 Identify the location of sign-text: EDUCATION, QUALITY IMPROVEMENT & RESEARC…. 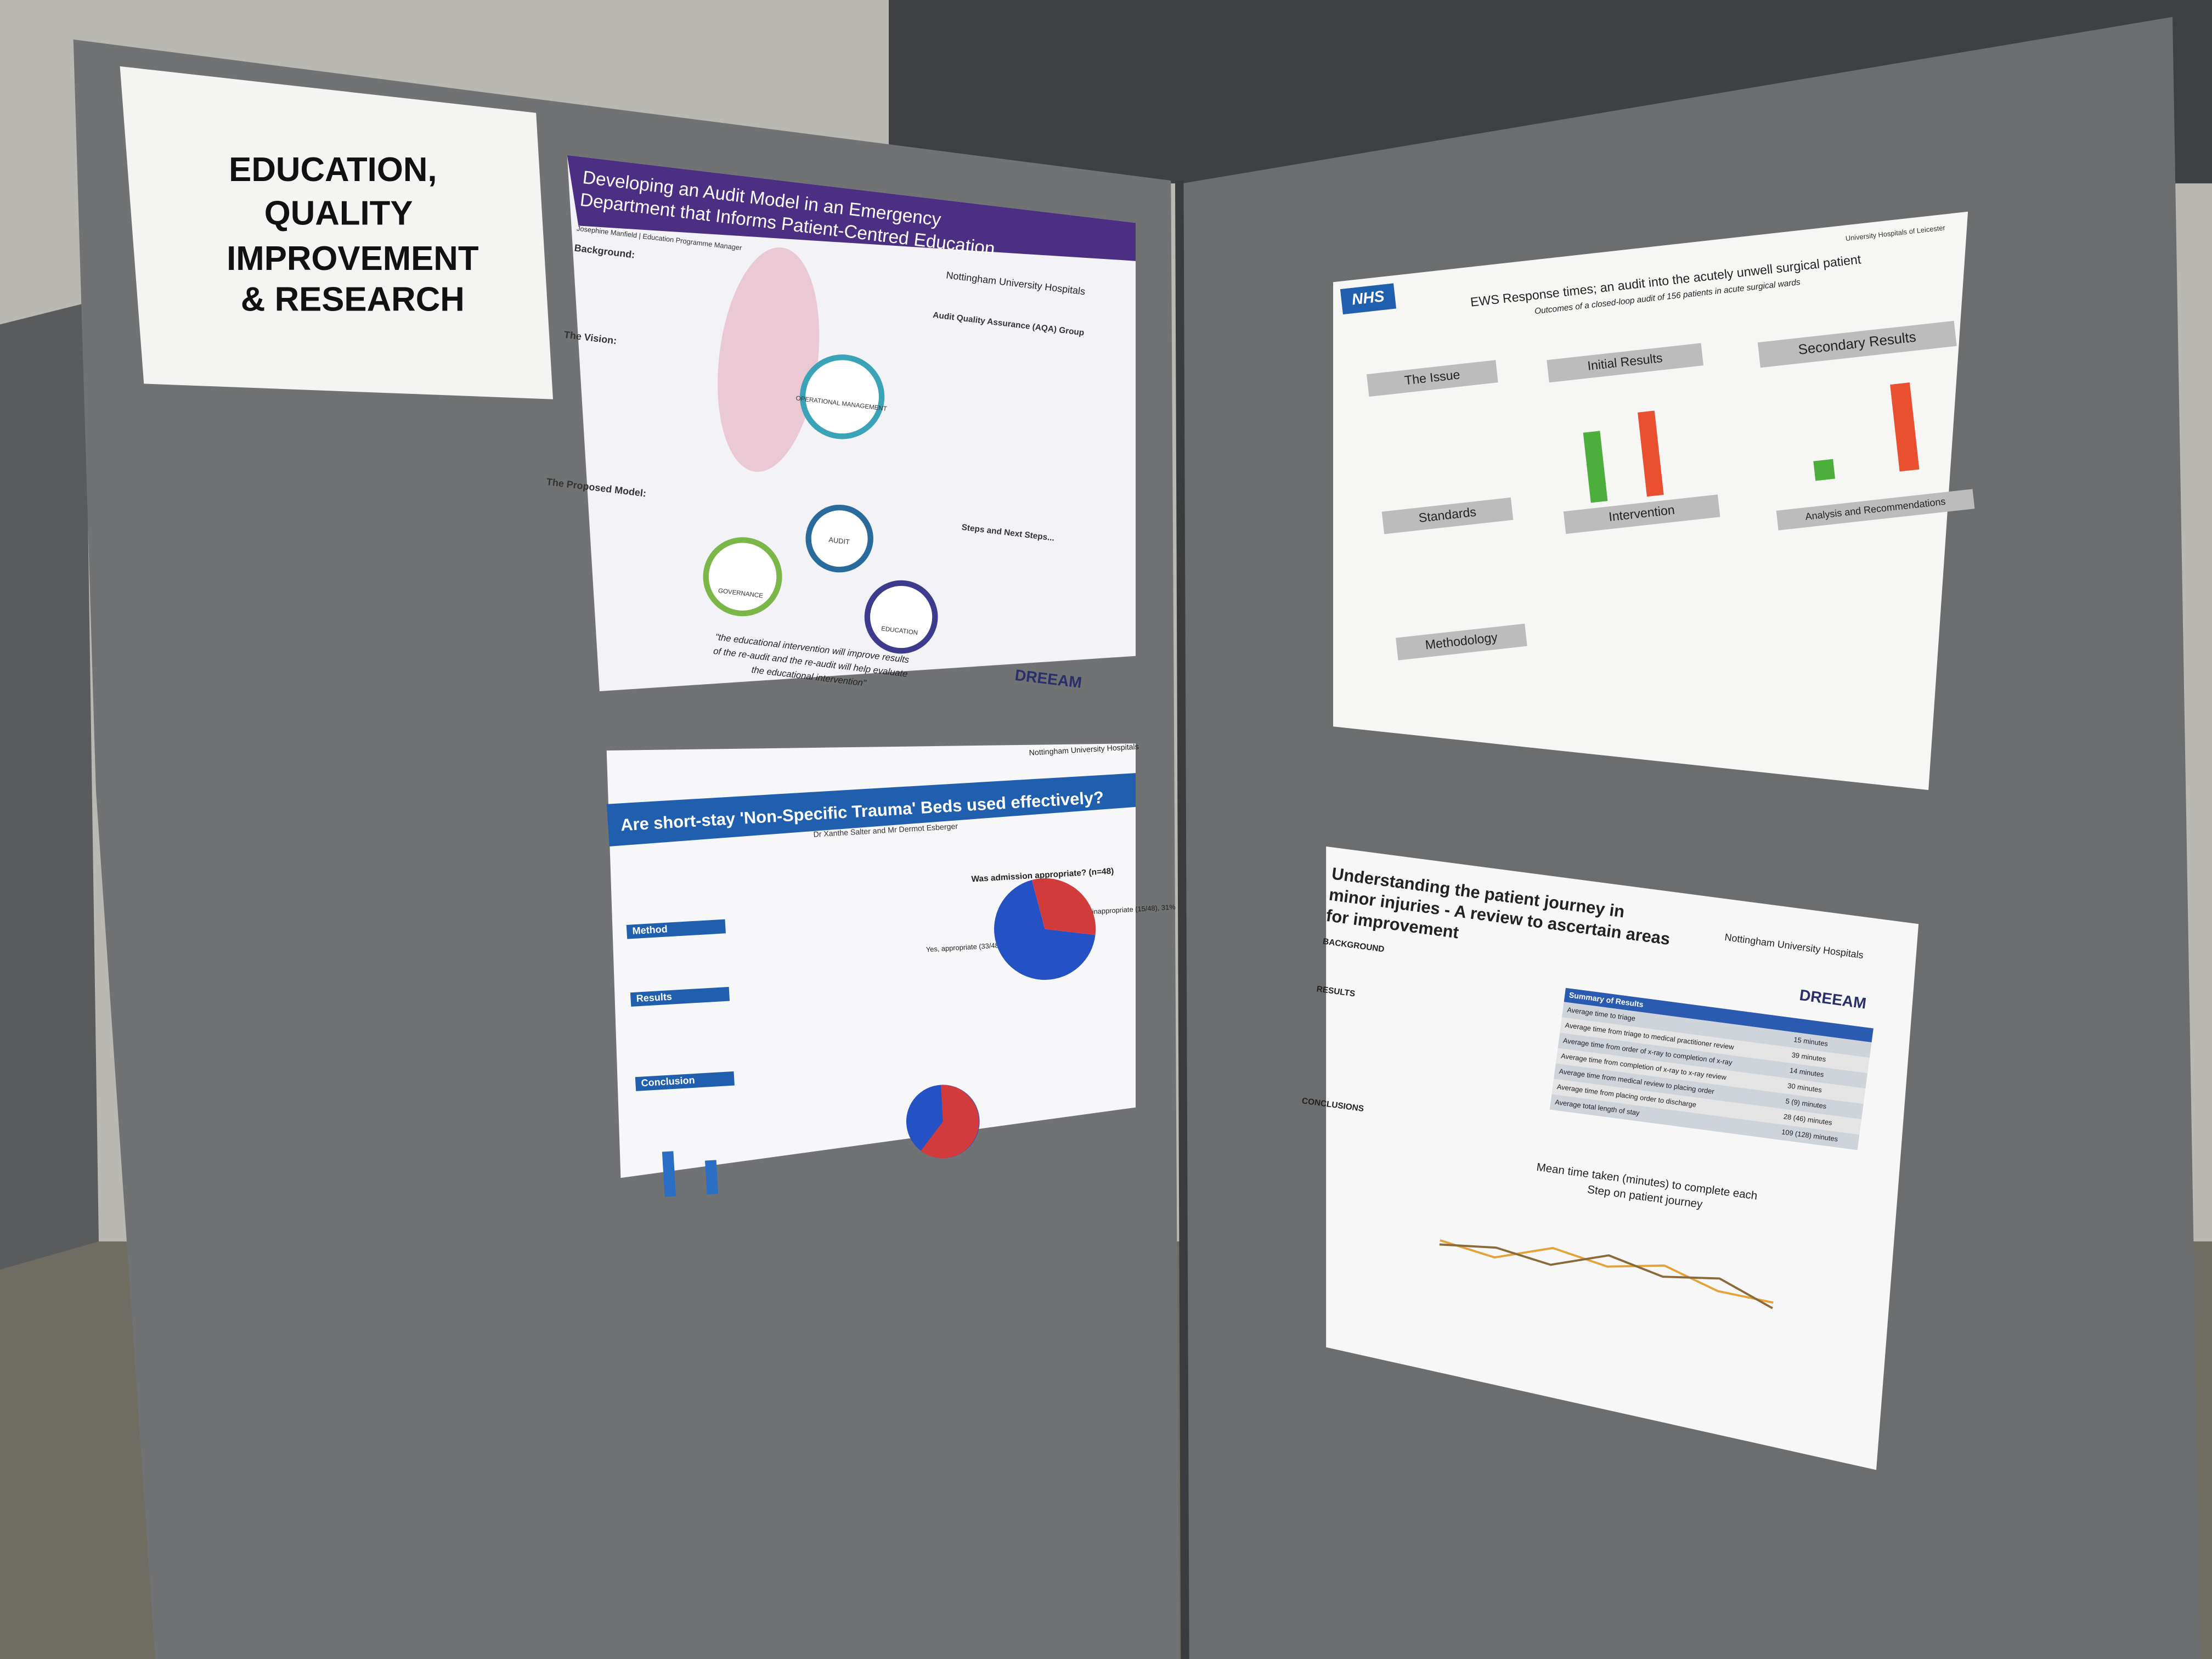
(353, 235).